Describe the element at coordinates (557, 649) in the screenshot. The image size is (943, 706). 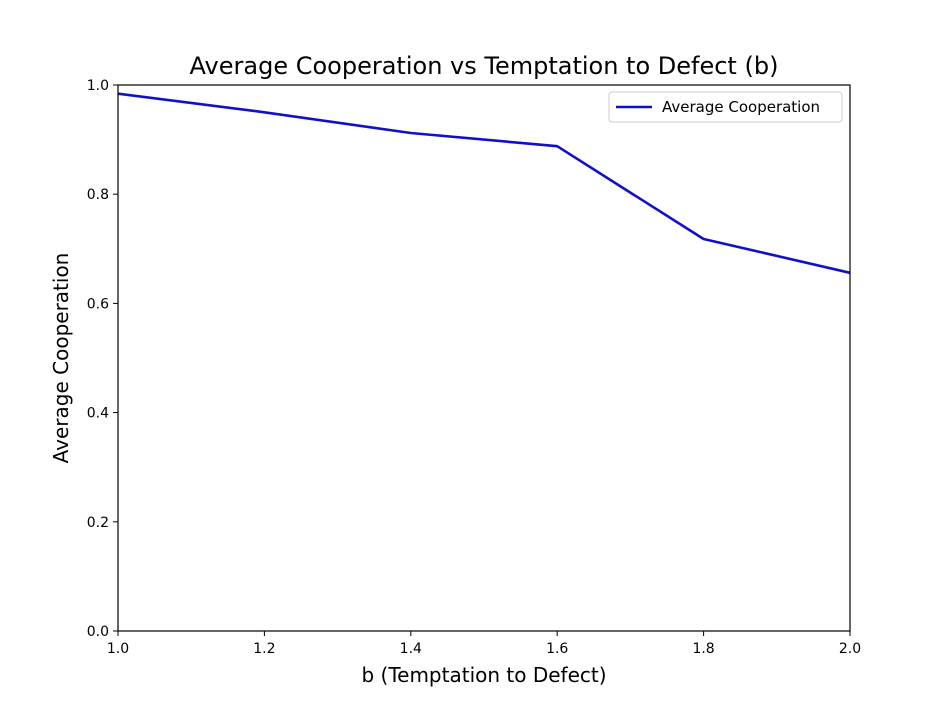
I see `x-tick-label: 1.6` at that location.